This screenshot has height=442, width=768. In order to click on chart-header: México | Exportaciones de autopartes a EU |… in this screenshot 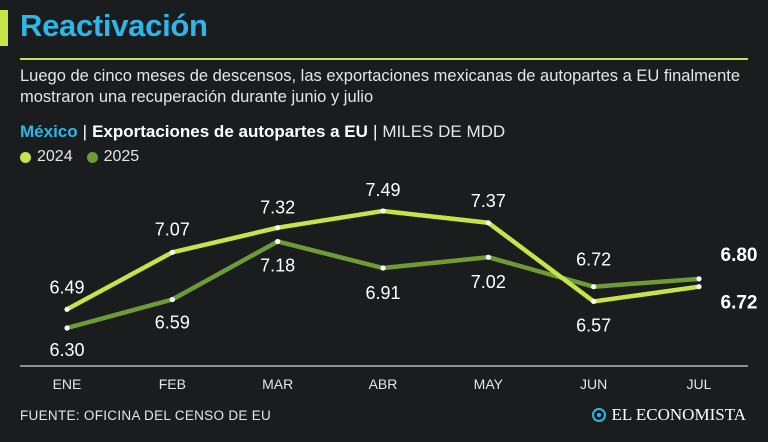, I will do `click(262, 132)`.